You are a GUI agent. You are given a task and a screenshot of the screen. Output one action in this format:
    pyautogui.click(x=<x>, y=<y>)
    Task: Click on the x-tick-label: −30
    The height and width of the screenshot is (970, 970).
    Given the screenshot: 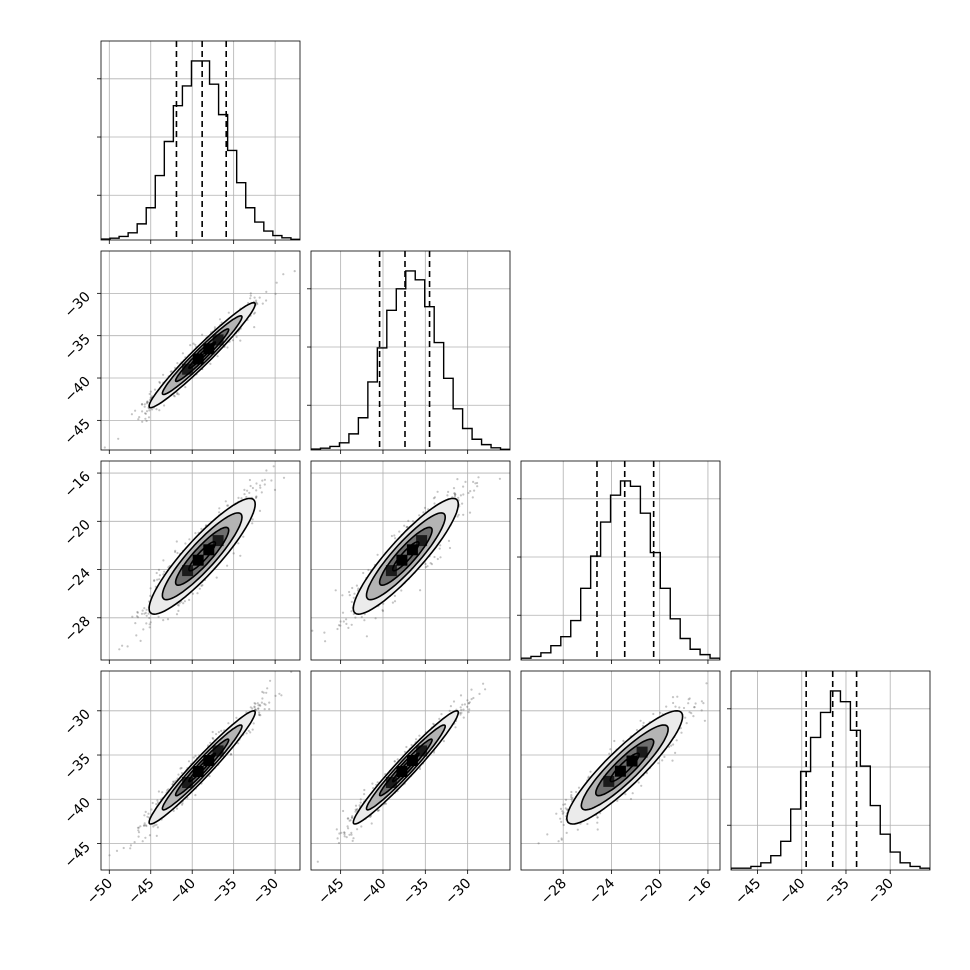 What is the action you would take?
    pyautogui.click(x=458, y=892)
    